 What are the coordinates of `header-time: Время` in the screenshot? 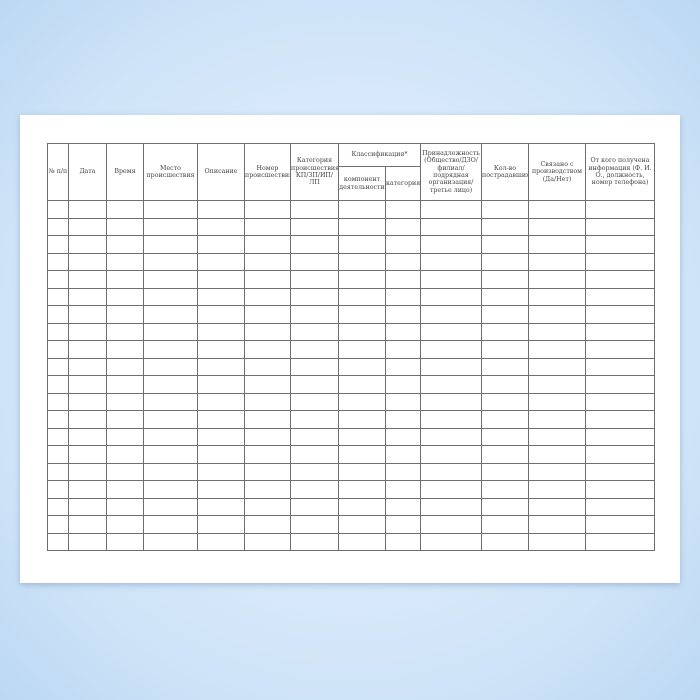 It's located at (125, 172).